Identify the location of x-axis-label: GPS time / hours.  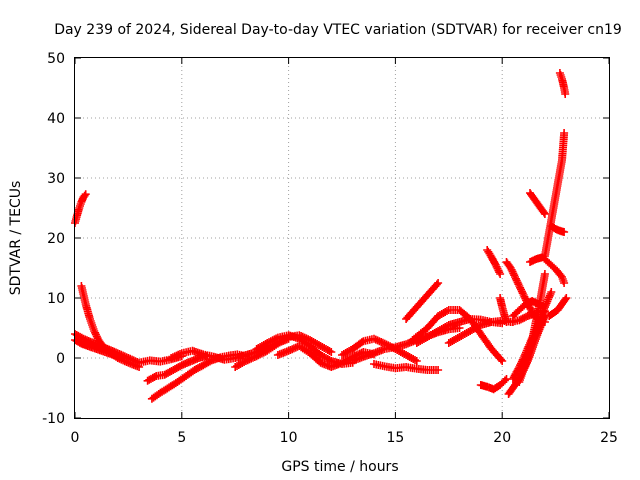
(339, 467).